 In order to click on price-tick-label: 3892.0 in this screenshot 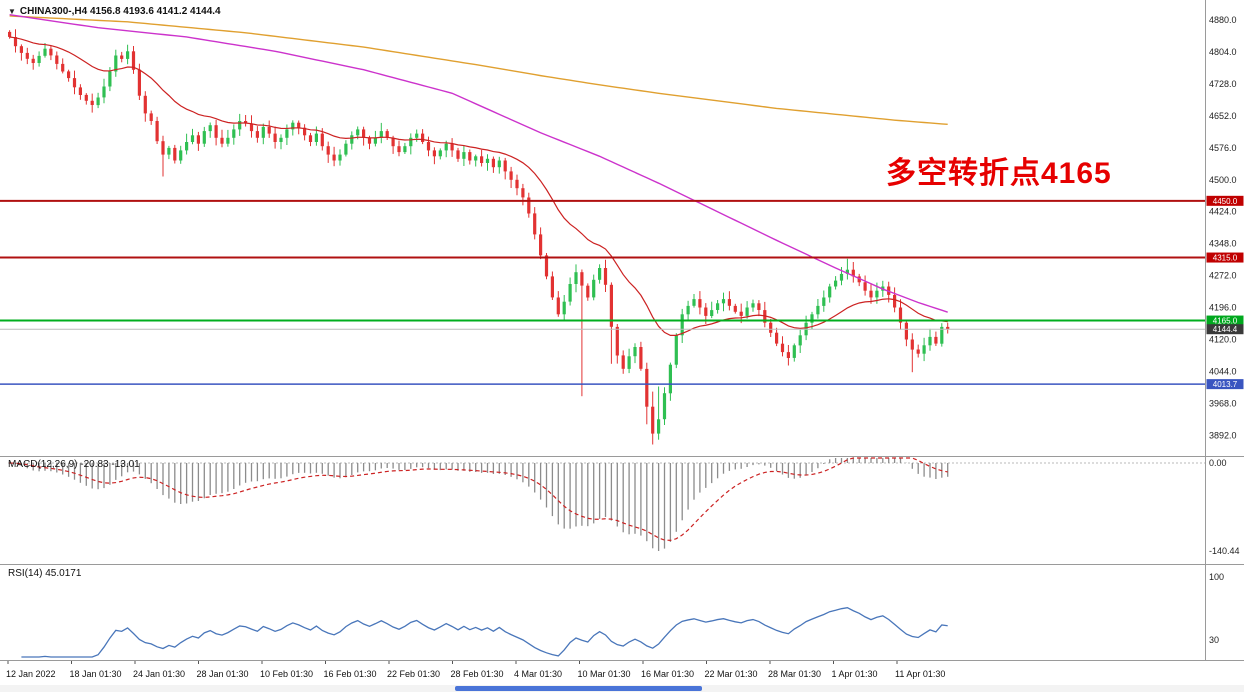, I will do `click(1223, 435)`.